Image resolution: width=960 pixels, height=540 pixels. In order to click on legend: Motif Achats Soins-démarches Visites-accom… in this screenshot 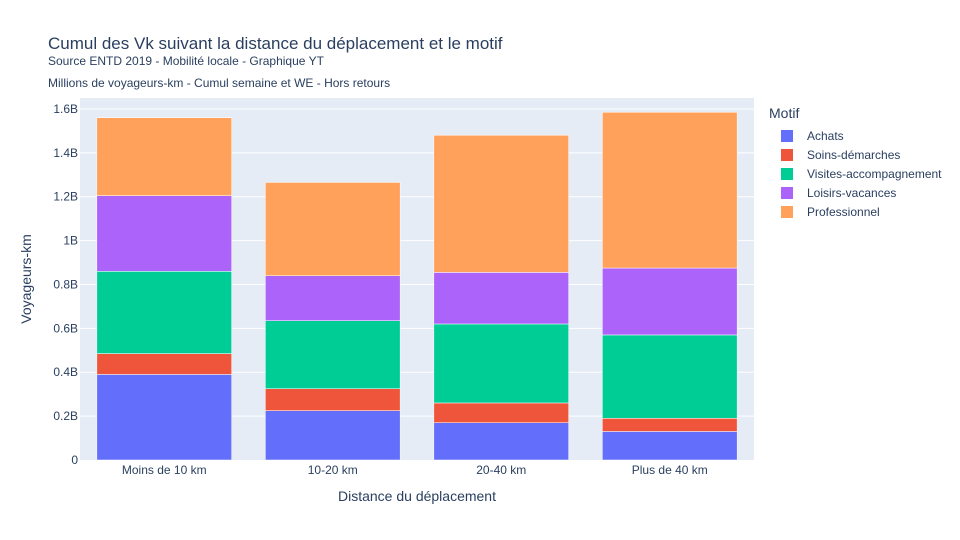, I will do `click(855, 163)`.